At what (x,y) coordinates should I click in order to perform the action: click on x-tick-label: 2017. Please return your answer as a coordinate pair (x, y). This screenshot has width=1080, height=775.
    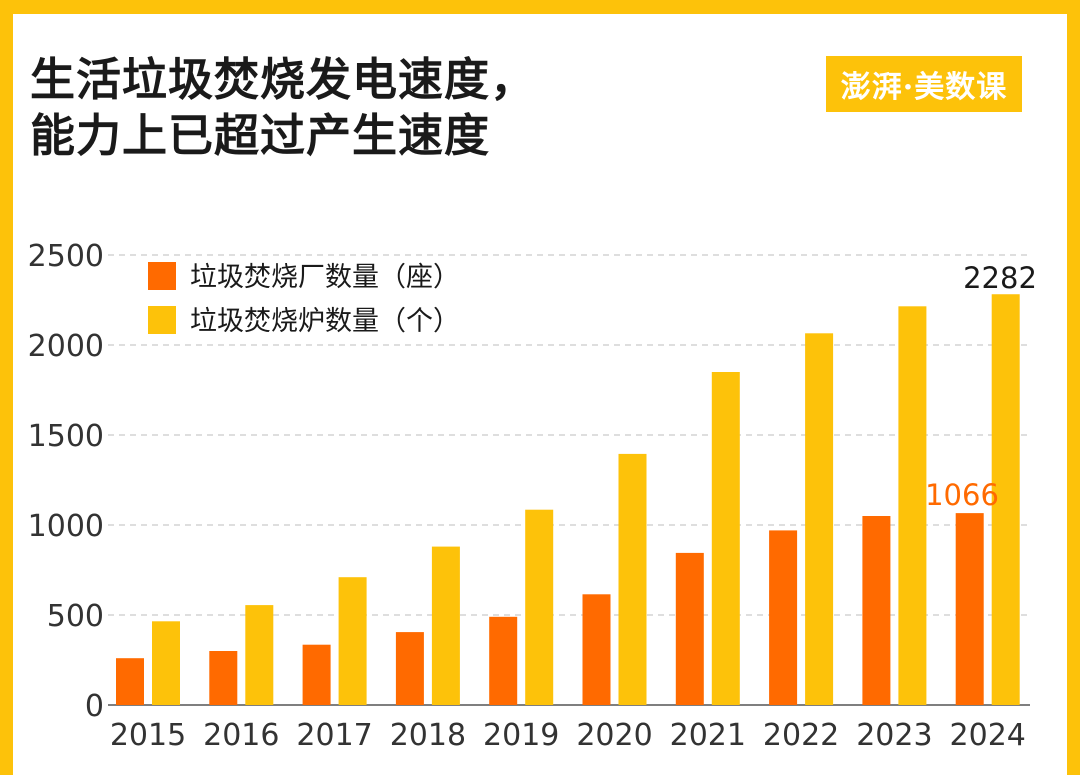
    Looking at the image, I should click on (334, 735).